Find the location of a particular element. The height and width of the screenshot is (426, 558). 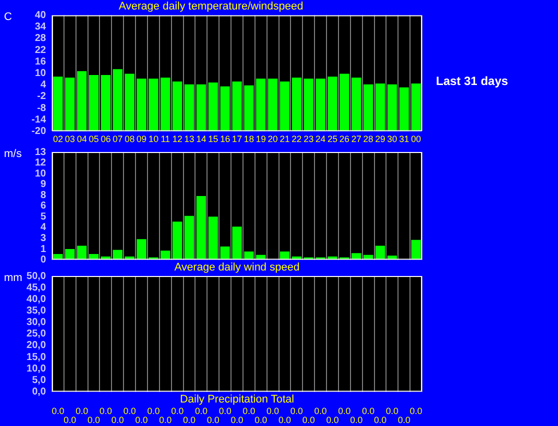

x-tick-label: 14 is located at coordinates (201, 139).